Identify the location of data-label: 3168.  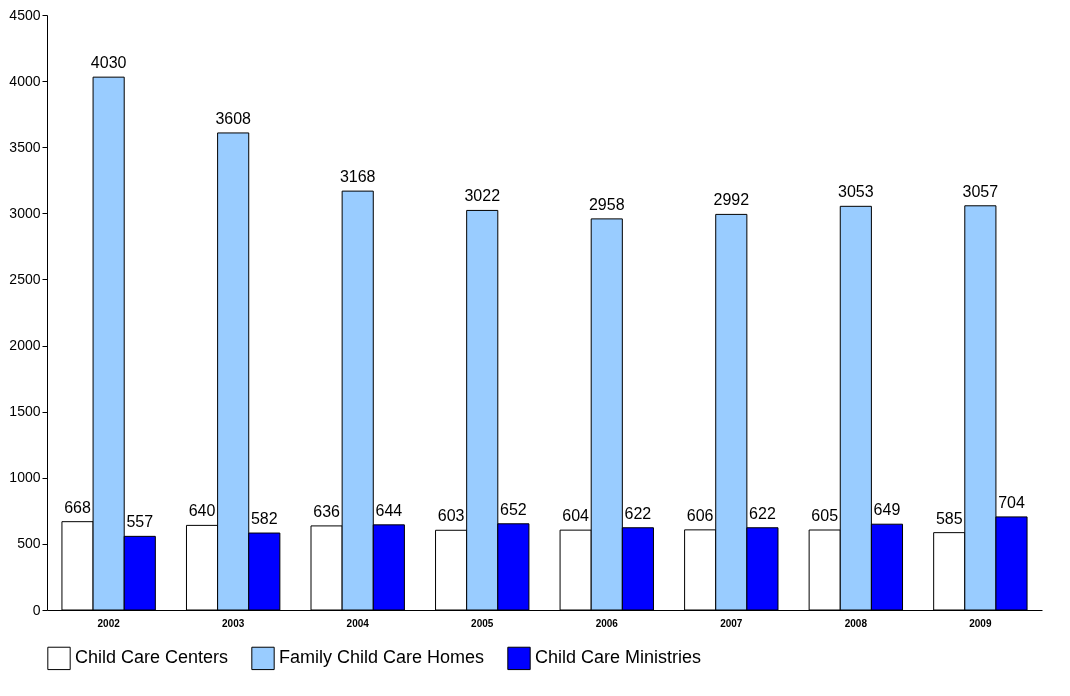
(357, 177).